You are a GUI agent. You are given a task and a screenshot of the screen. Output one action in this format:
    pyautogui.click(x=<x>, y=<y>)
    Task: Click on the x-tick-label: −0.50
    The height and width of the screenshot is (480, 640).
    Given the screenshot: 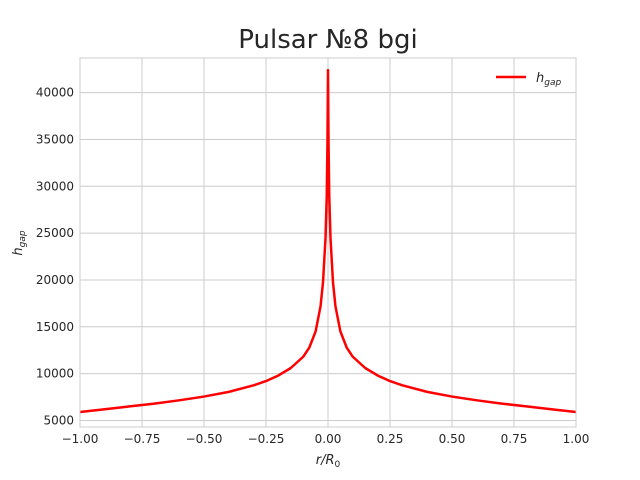 What is the action you would take?
    pyautogui.click(x=204, y=439)
    